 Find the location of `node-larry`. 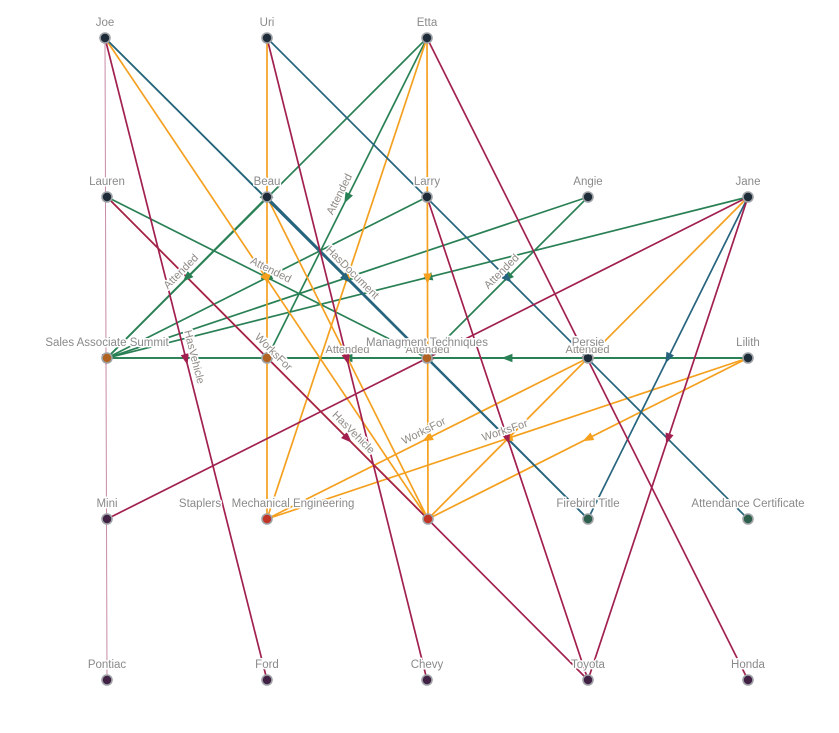

node-larry is located at coordinates (427, 197).